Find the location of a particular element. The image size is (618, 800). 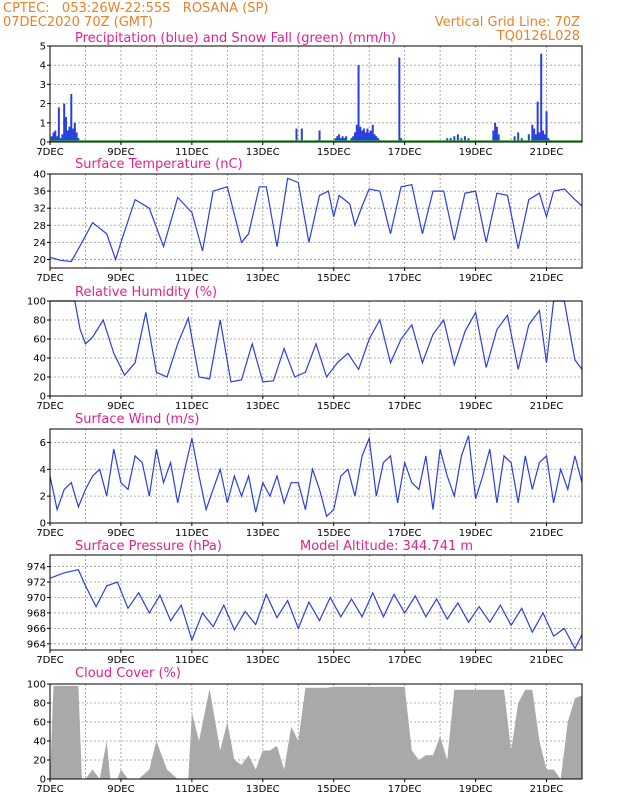

temperature-ytick-label: 36 is located at coordinates (39, 192).